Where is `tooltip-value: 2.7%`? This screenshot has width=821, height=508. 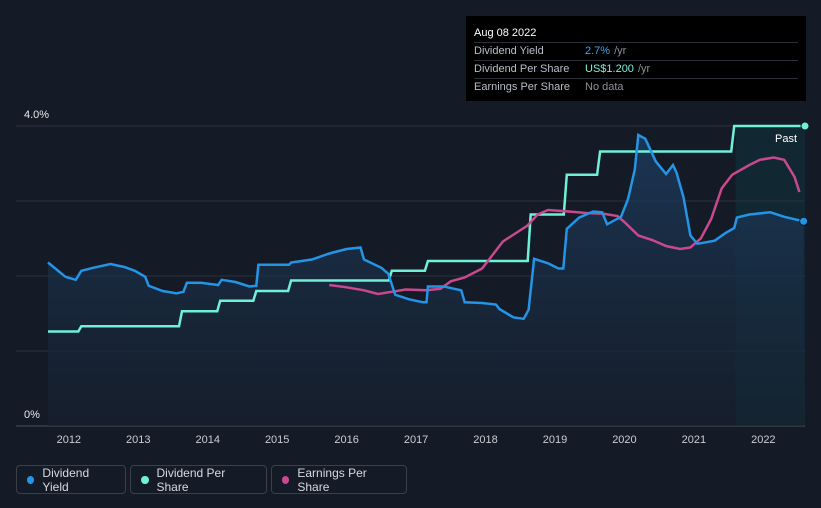 tooltip-value: 2.7% is located at coordinates (598, 51).